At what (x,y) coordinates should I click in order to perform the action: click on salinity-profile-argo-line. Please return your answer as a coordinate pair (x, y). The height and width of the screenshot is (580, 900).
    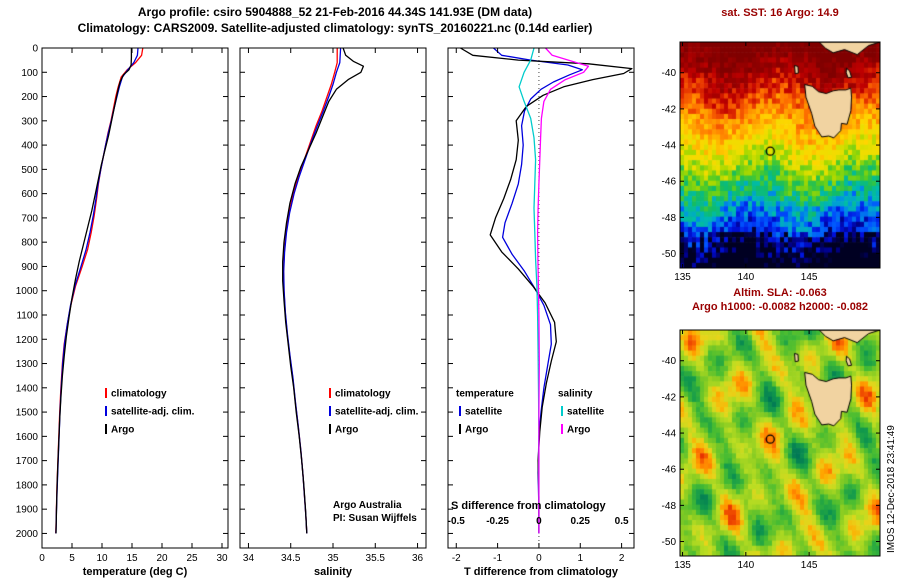
    Looking at the image, I should click on (323, 290).